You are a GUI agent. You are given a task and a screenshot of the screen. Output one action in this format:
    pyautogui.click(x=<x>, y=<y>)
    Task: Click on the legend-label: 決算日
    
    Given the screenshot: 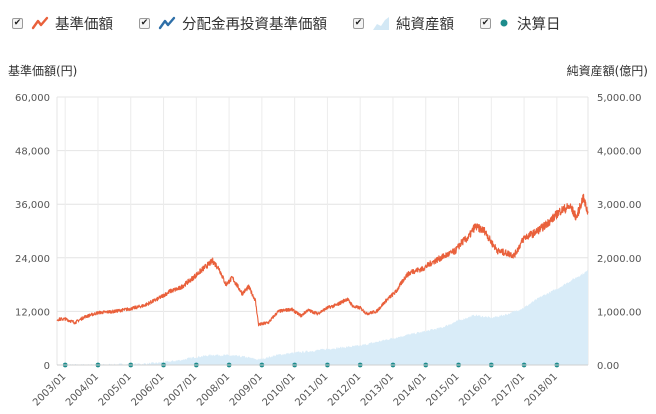 What is the action you would take?
    pyautogui.click(x=539, y=24)
    